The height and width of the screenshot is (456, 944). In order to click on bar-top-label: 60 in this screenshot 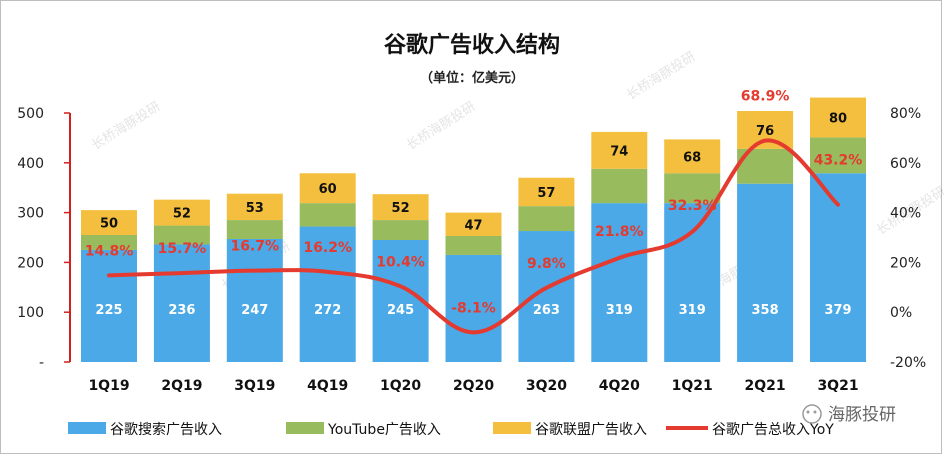, I will do `click(328, 189)`.